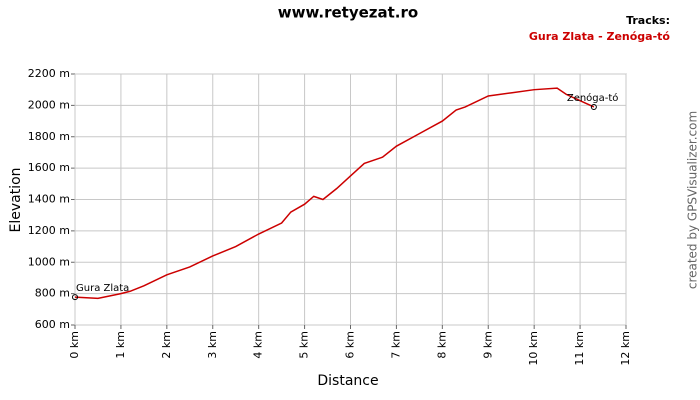  What do you see at coordinates (593, 98) in the screenshot?
I see `waypoint-label: Zenóga-tó` at bounding box center [593, 98].